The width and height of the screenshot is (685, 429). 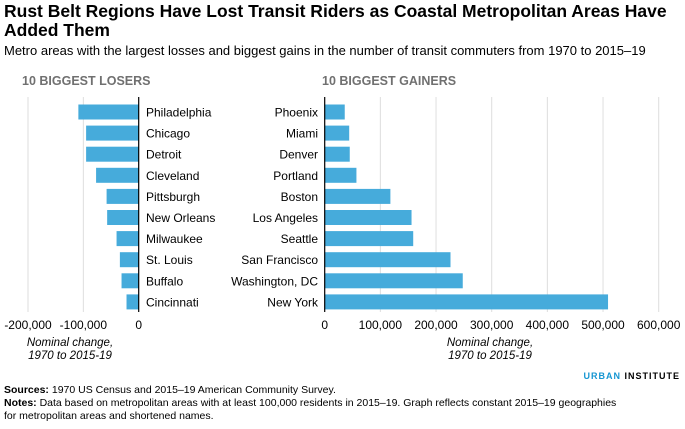 I want to click on bar-pittsburgh, so click(x=122, y=196).